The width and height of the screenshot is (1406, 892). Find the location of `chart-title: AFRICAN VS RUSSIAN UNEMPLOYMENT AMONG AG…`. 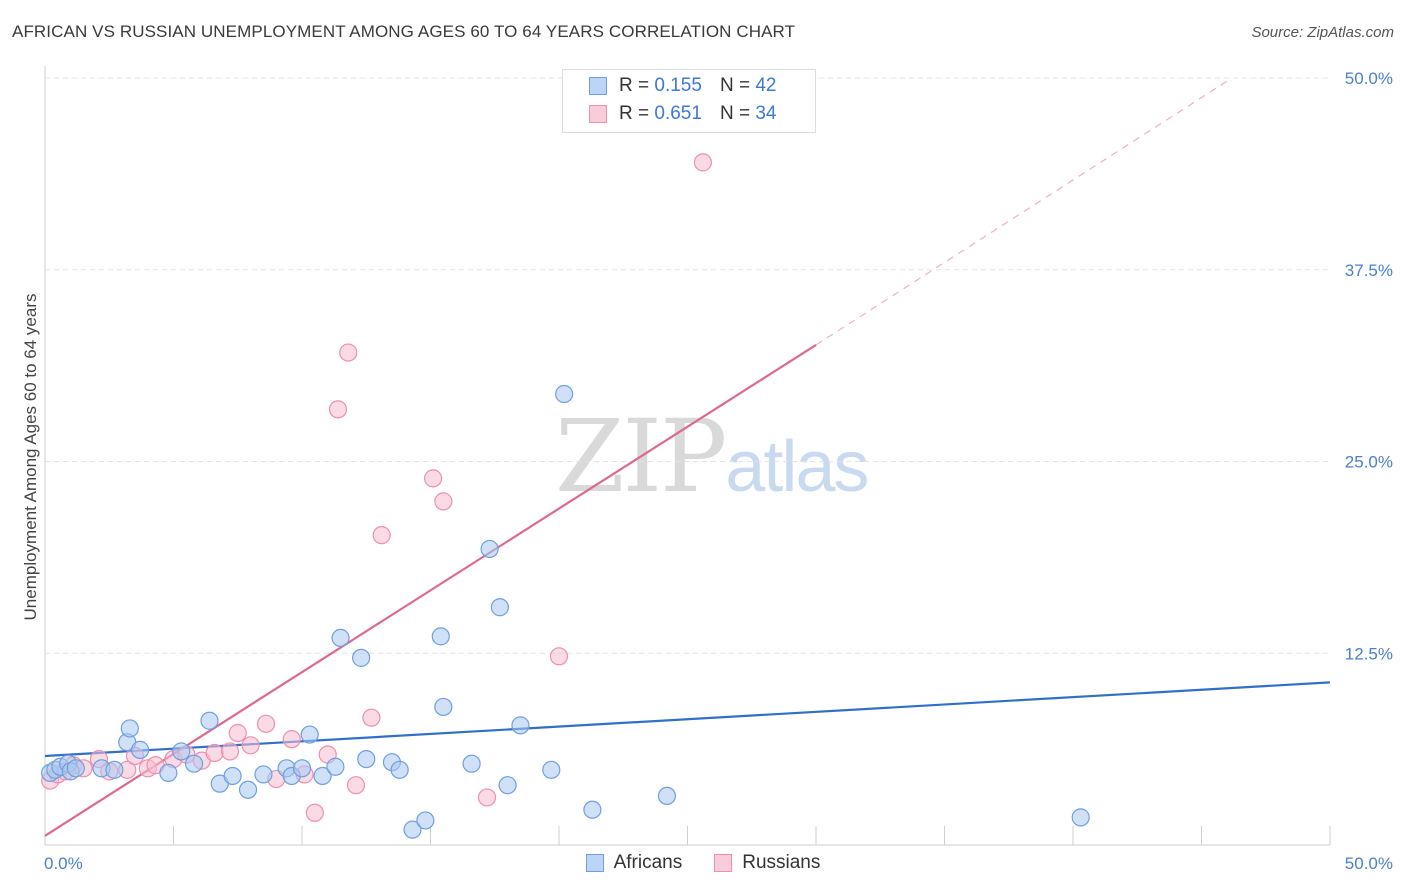

chart-title: AFRICAN VS RUSSIAN UNEMPLOYMENT AMONG AG… is located at coordinates (404, 31).